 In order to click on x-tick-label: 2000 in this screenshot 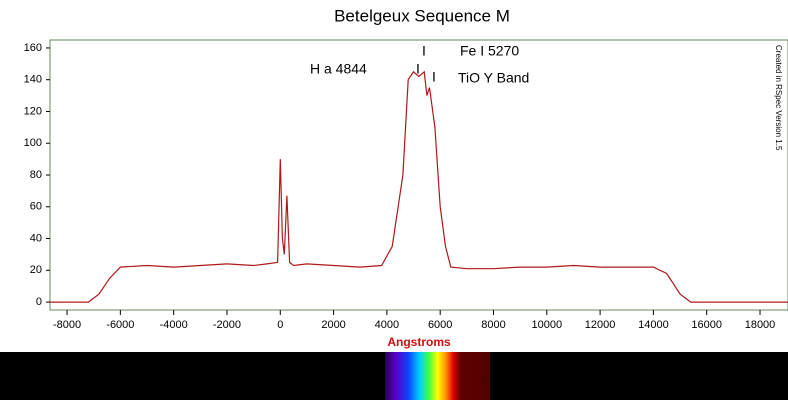, I will do `click(333, 325)`.